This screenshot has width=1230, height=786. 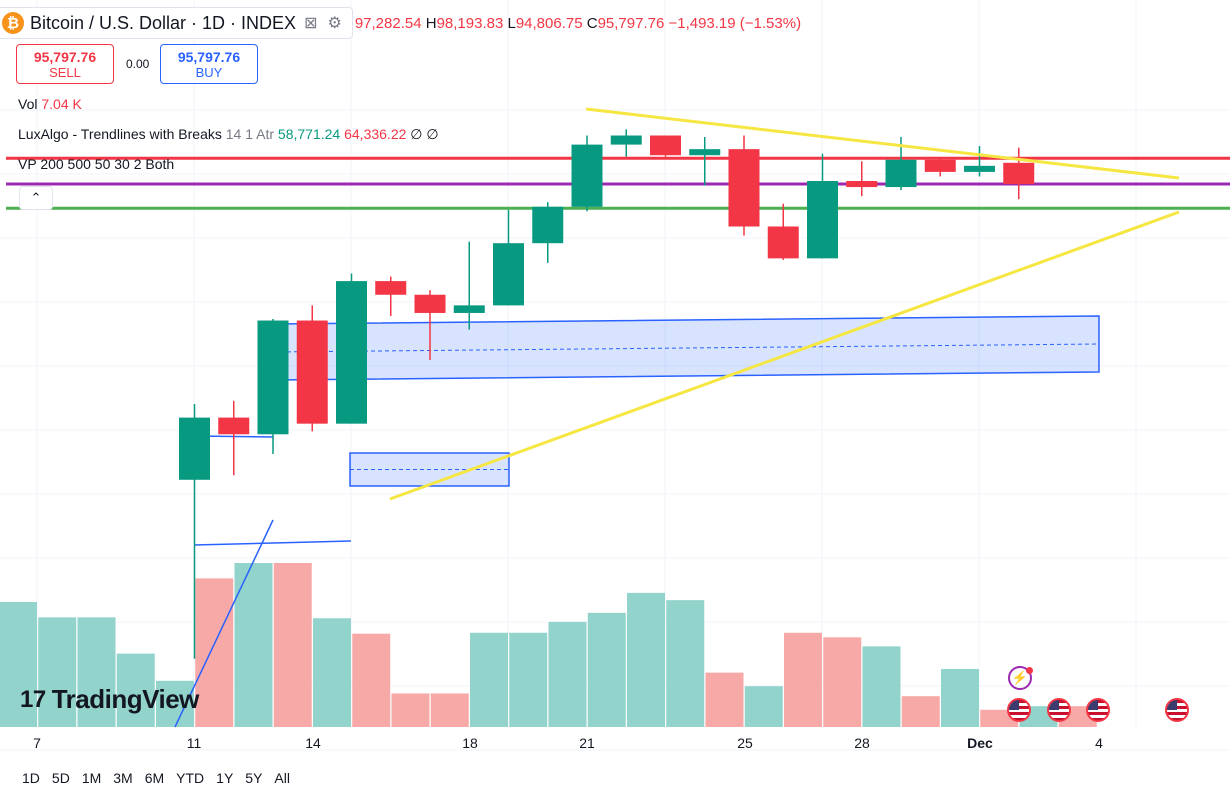 What do you see at coordinates (882, 143) in the screenshot?
I see `trendline-resistance` at bounding box center [882, 143].